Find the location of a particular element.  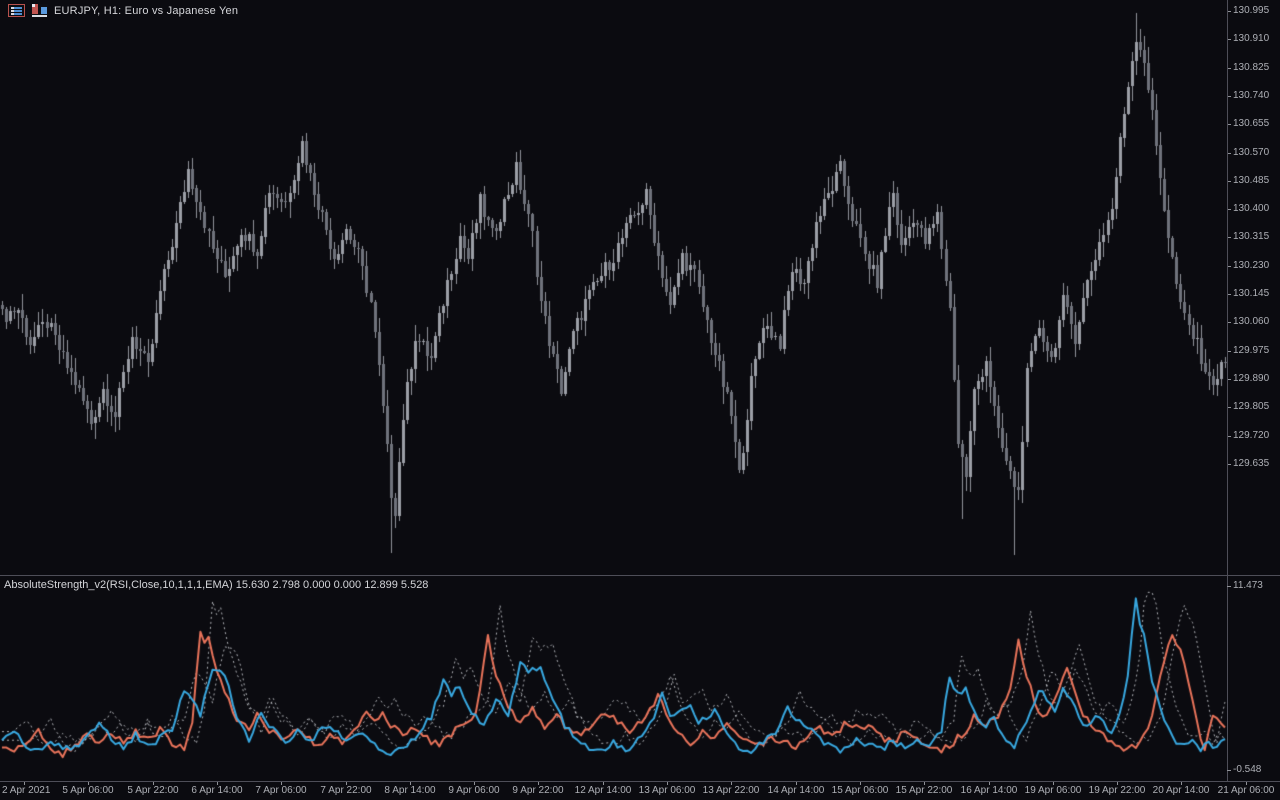

time-axis-label: 2 Apr 2021 is located at coordinates (26, 790).